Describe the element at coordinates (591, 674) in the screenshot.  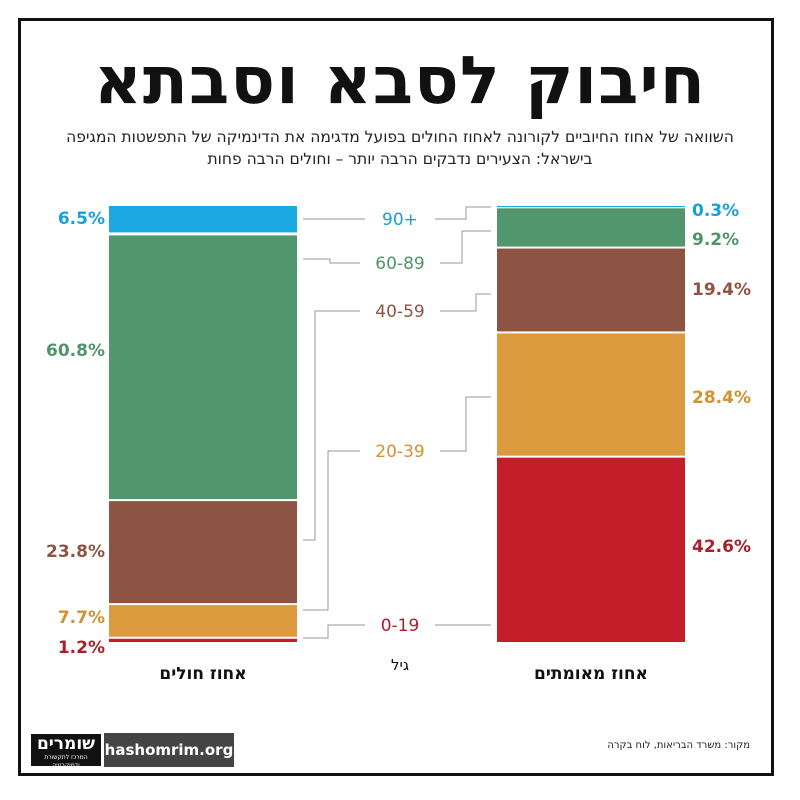
I see `bar-axis-label-confirmed: אחוז מאומתים` at that location.